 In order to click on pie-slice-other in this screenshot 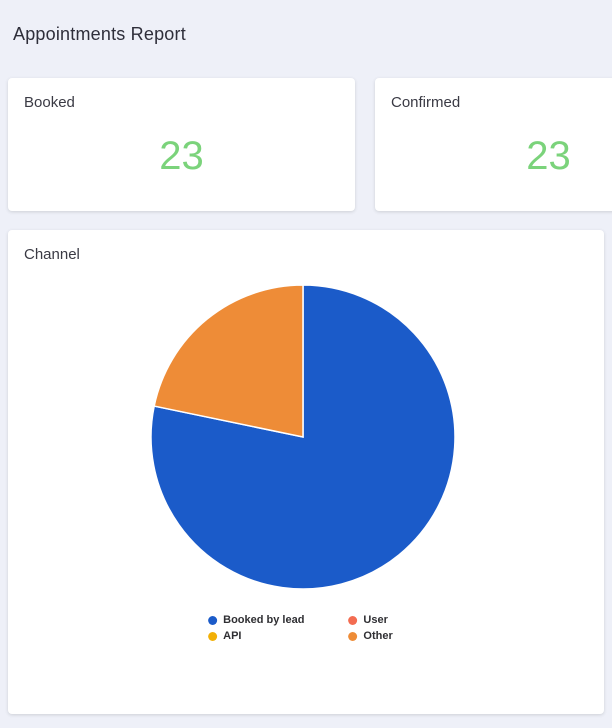, I will do `click(228, 361)`.